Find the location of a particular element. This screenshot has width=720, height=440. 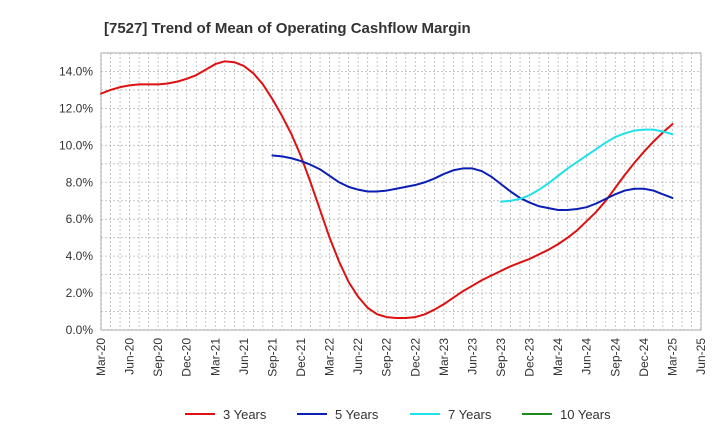

x-tick-label: Mar-21 is located at coordinates (215, 357).